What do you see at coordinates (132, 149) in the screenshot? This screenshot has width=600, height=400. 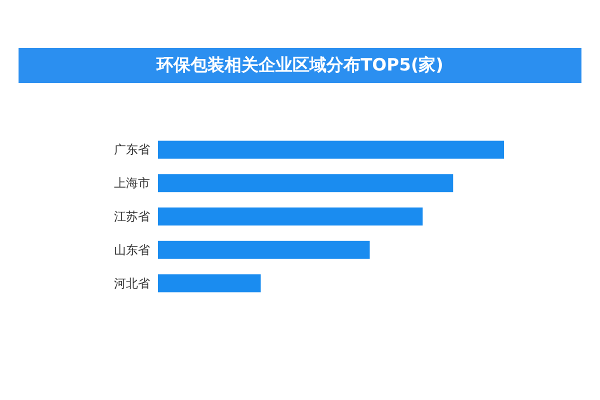 I see `y-tick-label: 广东省` at bounding box center [132, 149].